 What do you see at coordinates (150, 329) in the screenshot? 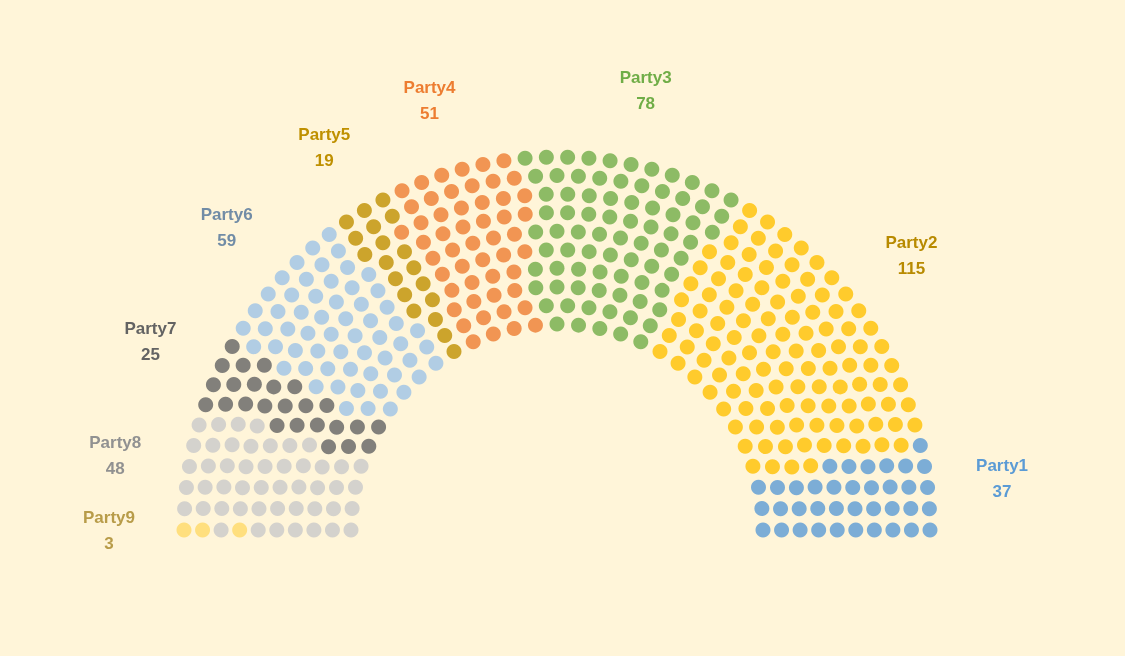
I see `category-label: Party7` at bounding box center [150, 329].